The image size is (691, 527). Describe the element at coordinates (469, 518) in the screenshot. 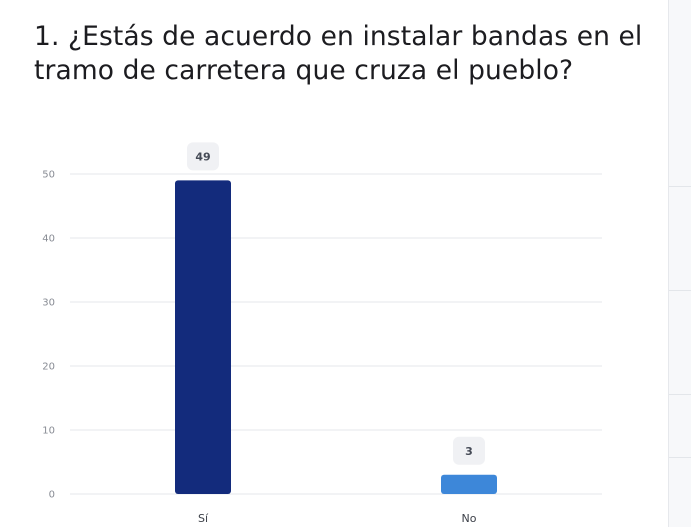

I see `x-tick-label: No` at that location.